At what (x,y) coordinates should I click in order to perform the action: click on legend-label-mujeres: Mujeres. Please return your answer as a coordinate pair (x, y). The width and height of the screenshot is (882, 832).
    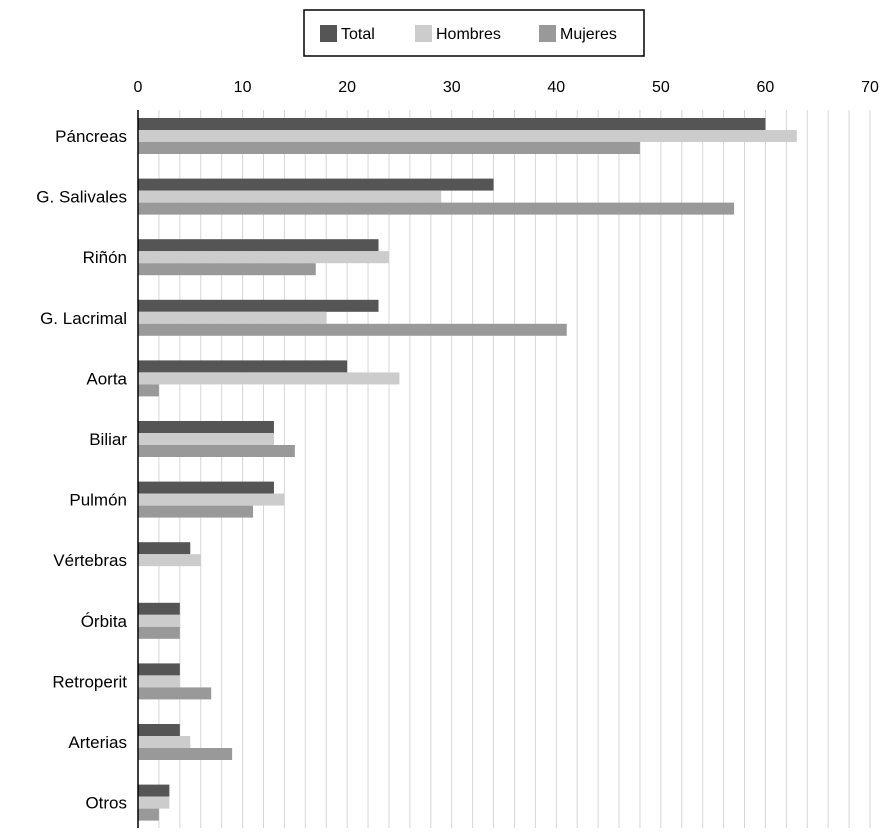
    Looking at the image, I should click on (588, 34).